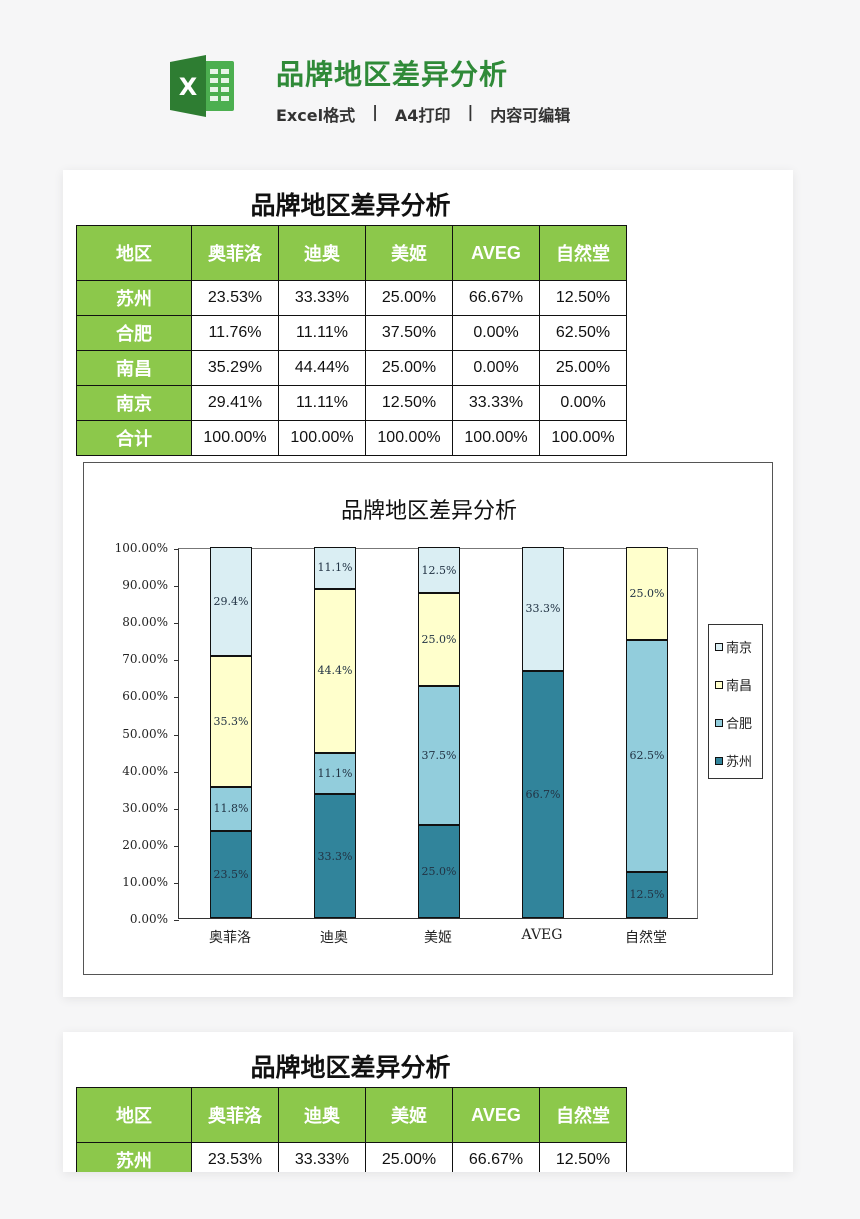 The width and height of the screenshot is (860, 1219). What do you see at coordinates (316, 115) in the screenshot?
I see `tag-format: Excel格式` at bounding box center [316, 115].